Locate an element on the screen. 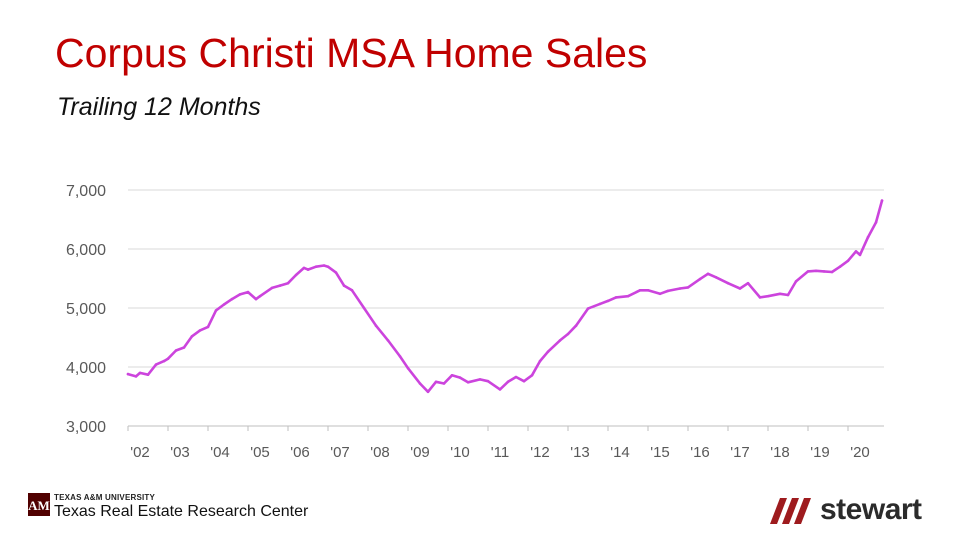 The width and height of the screenshot is (960, 540). research-center-label: Texas Real Estate Research Center is located at coordinates (181, 511).